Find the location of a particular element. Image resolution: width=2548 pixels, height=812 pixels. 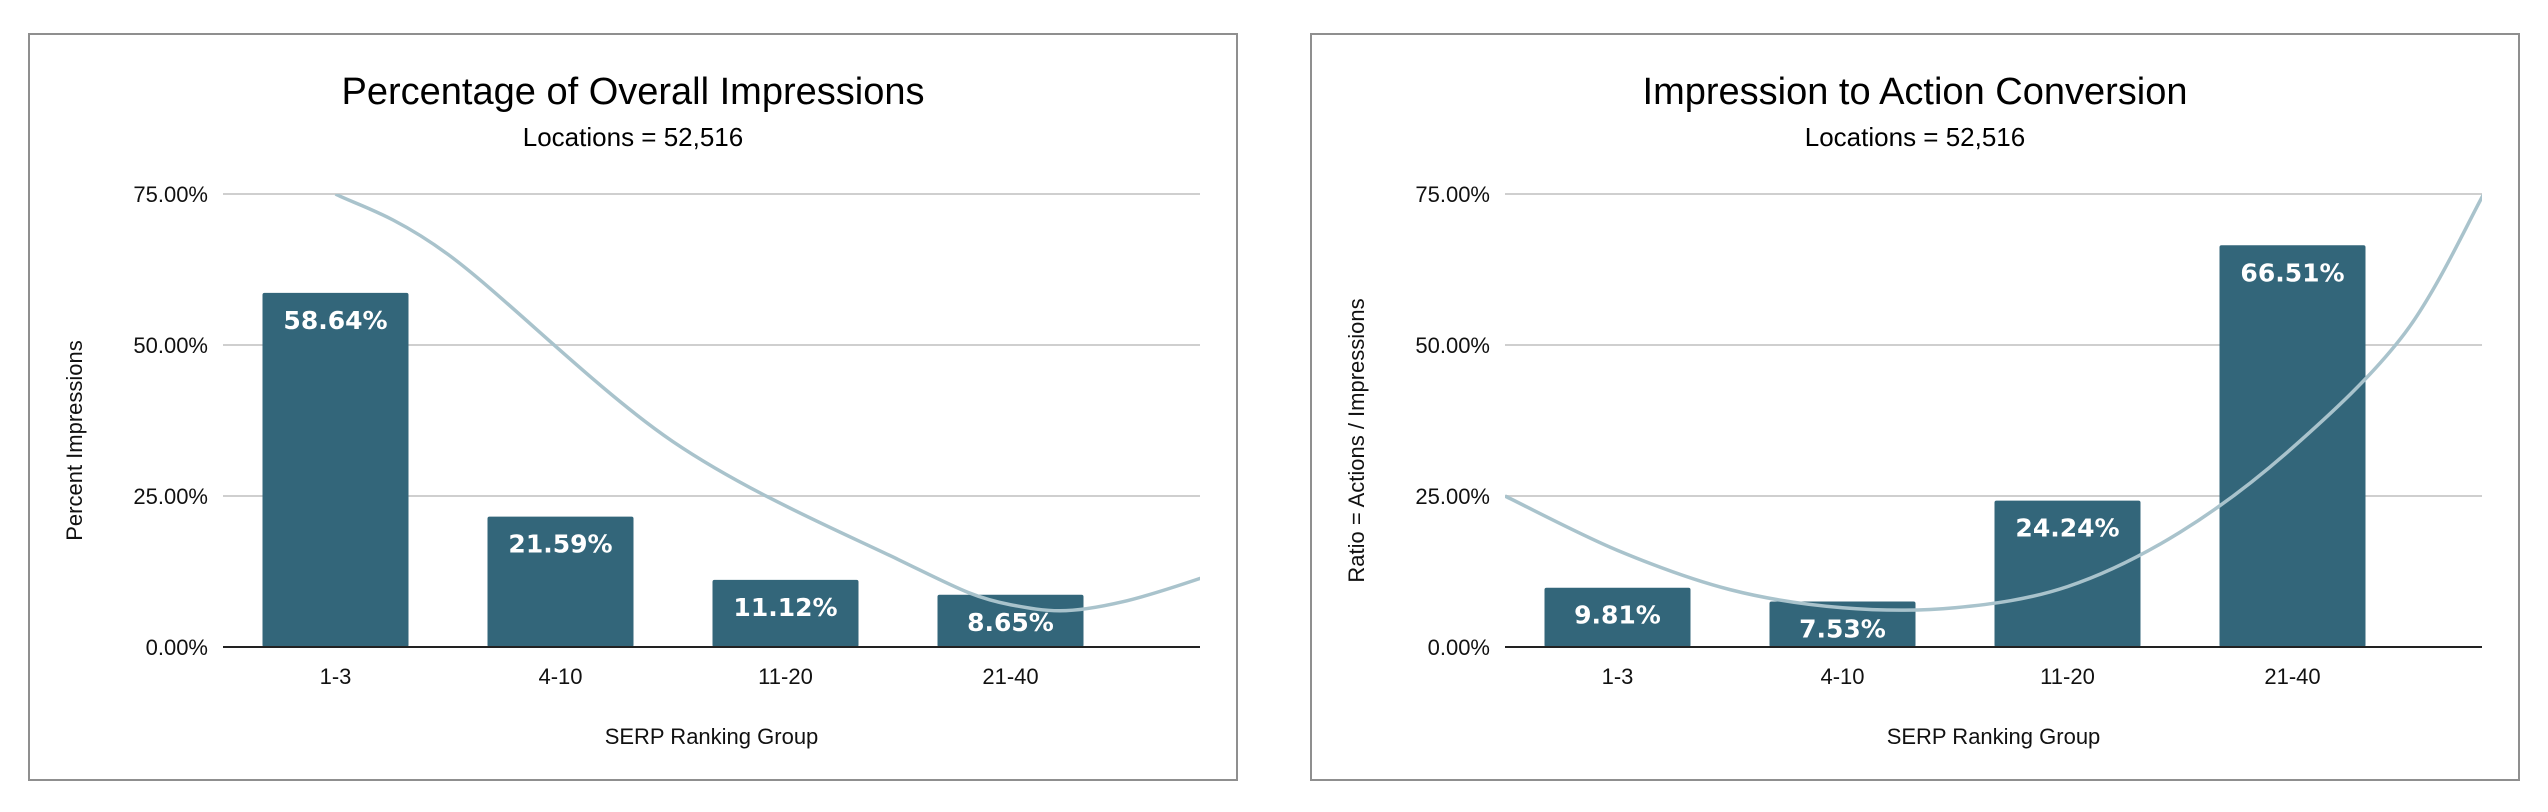

chart-title: Impression to Action Conversion is located at coordinates (1915, 92).